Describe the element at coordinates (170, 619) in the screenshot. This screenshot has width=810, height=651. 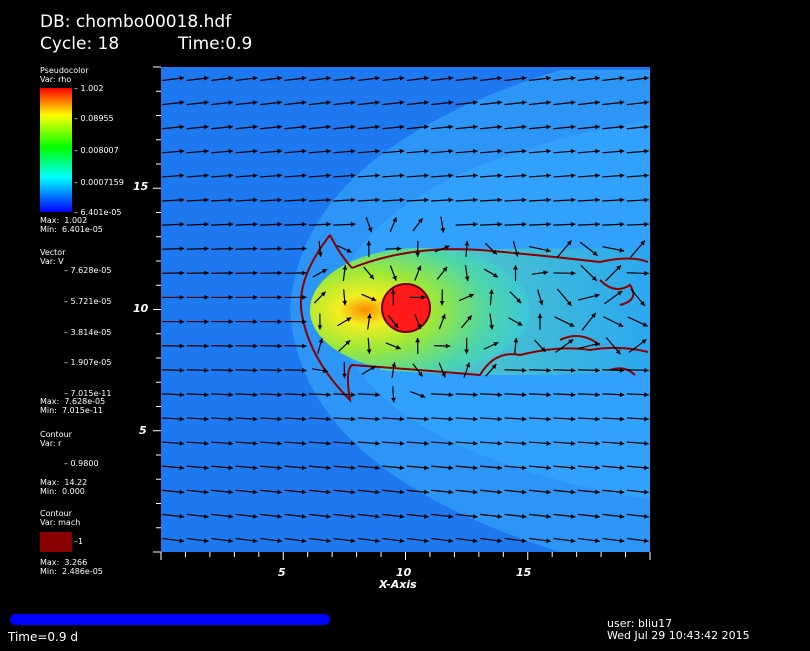
I see `animation-progress-bar` at that location.